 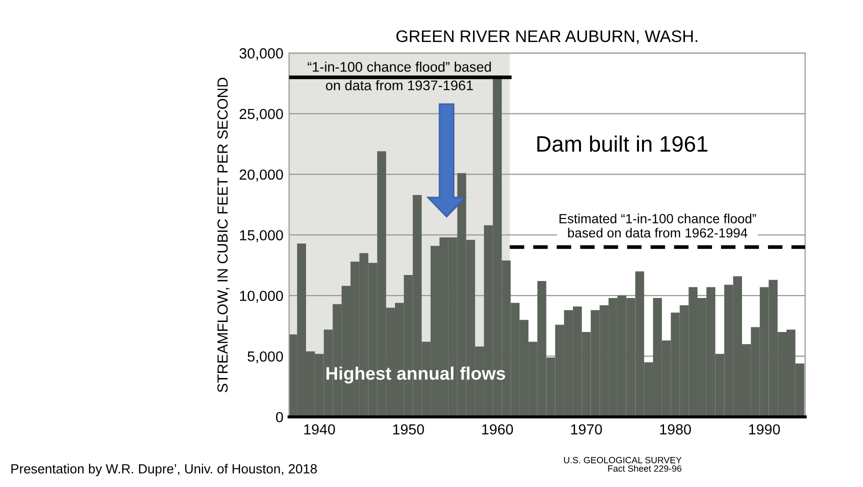 I want to click on annotation: Estimated “1-in-100 chance flood” based on data from 1962-1994, so click(x=658, y=226).